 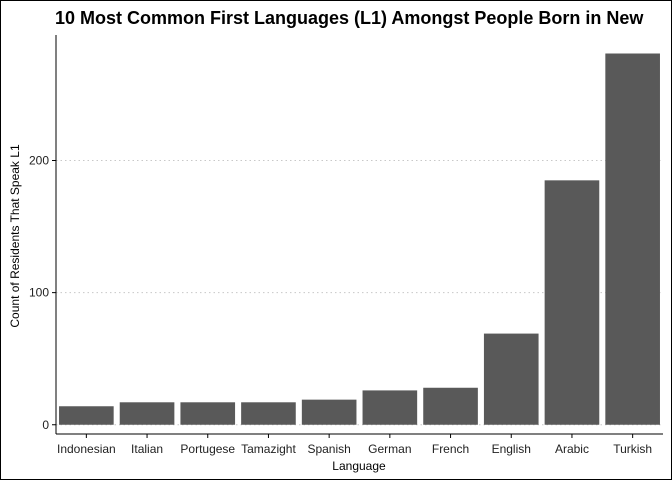 I want to click on x-tick-label: Italian, so click(x=147, y=449).